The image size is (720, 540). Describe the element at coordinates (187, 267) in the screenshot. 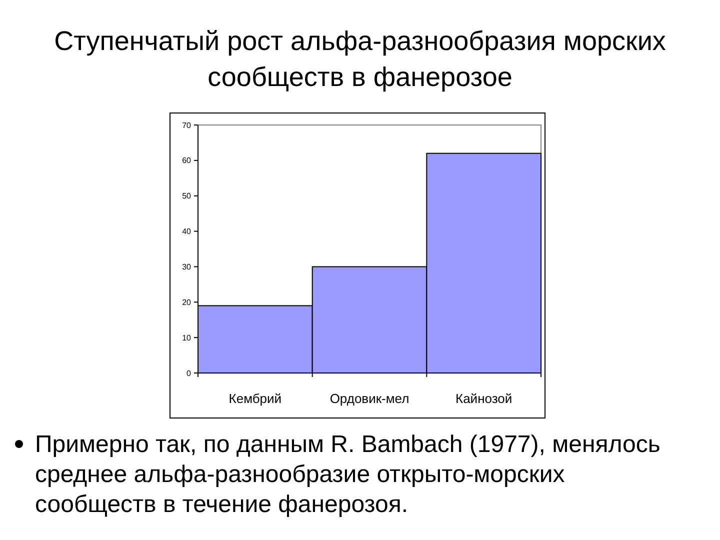

I see `y-tick-label: 30` at that location.